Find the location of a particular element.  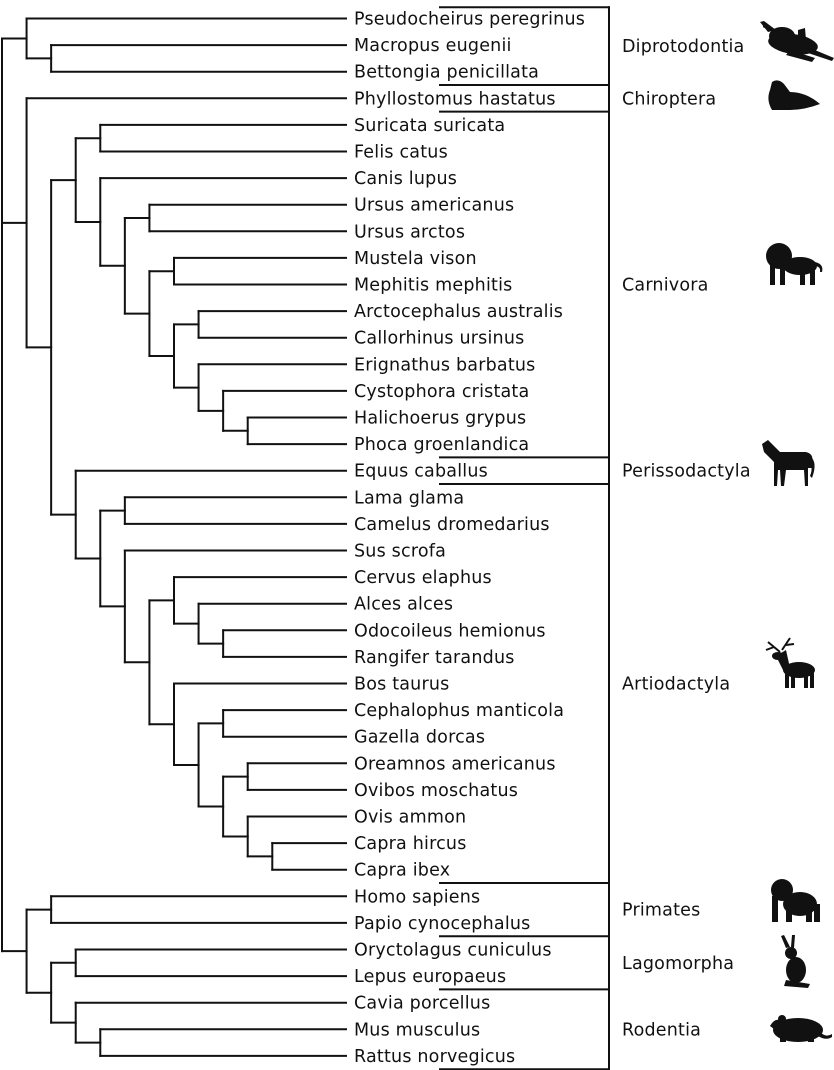

taxon-label: Canis lupus is located at coordinates (405, 179).